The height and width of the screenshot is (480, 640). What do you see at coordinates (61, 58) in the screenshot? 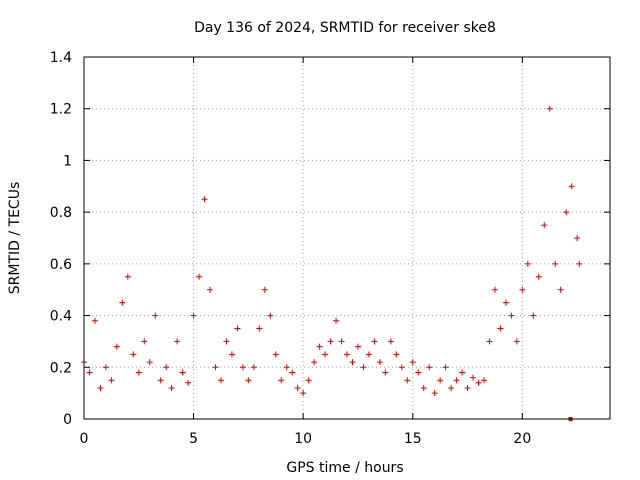
I see `y-tick-label: 1.4` at bounding box center [61, 58].